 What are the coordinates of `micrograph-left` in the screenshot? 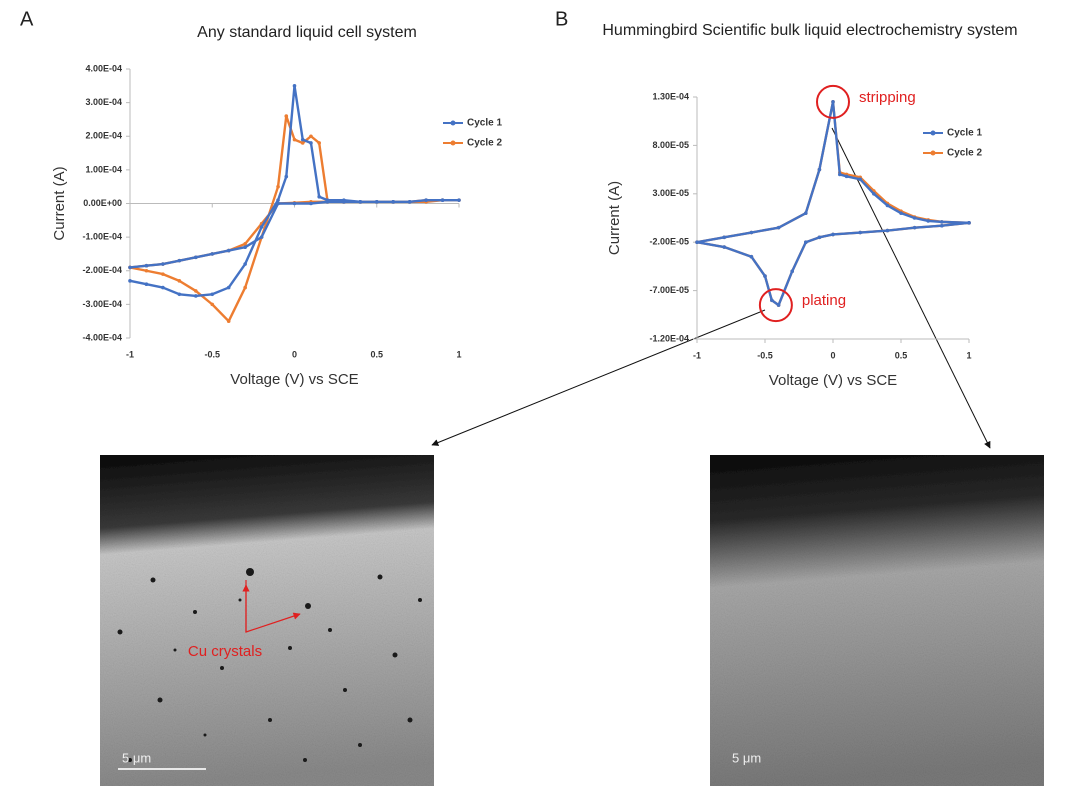 It's located at (267, 620).